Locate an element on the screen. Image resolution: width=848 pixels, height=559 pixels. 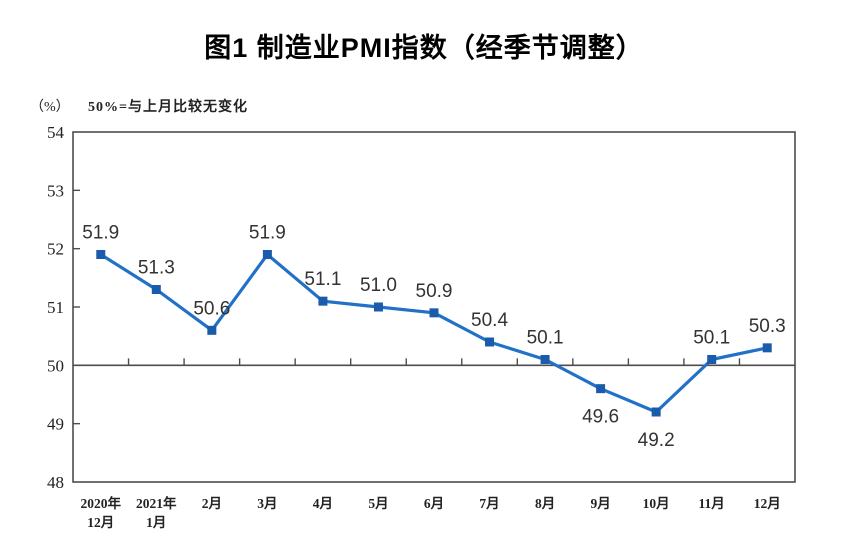
data-point-label: 51.1 is located at coordinates (322, 279).